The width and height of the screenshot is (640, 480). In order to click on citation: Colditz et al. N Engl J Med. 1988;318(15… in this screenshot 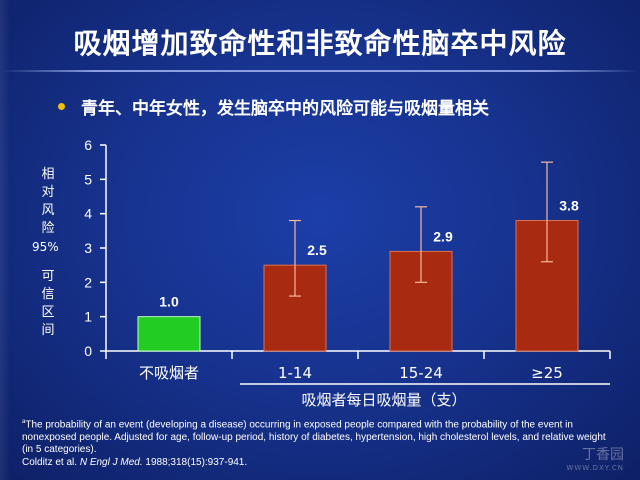, I will do `click(320, 463)`.